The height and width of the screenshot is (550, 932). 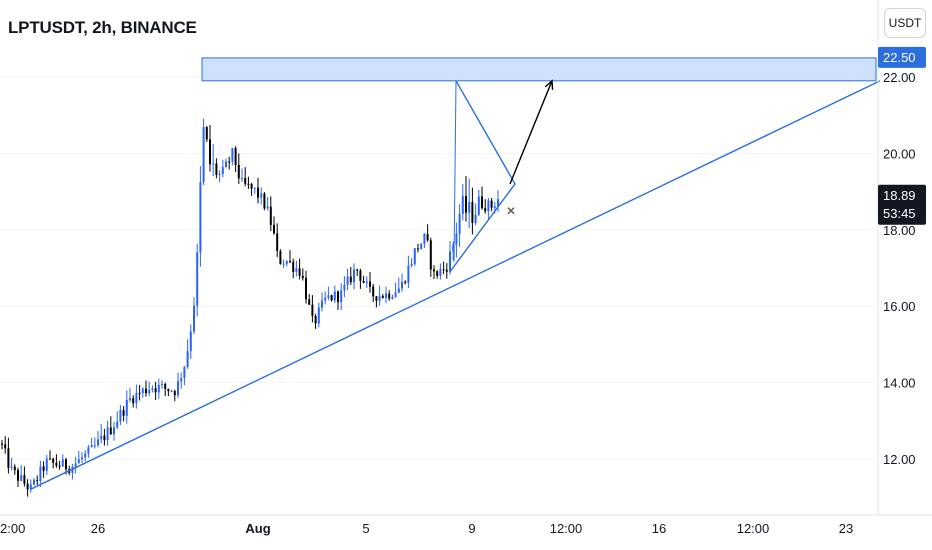 What do you see at coordinates (899, 459) in the screenshot?
I see `y-tick-label: 12.00` at bounding box center [899, 459].